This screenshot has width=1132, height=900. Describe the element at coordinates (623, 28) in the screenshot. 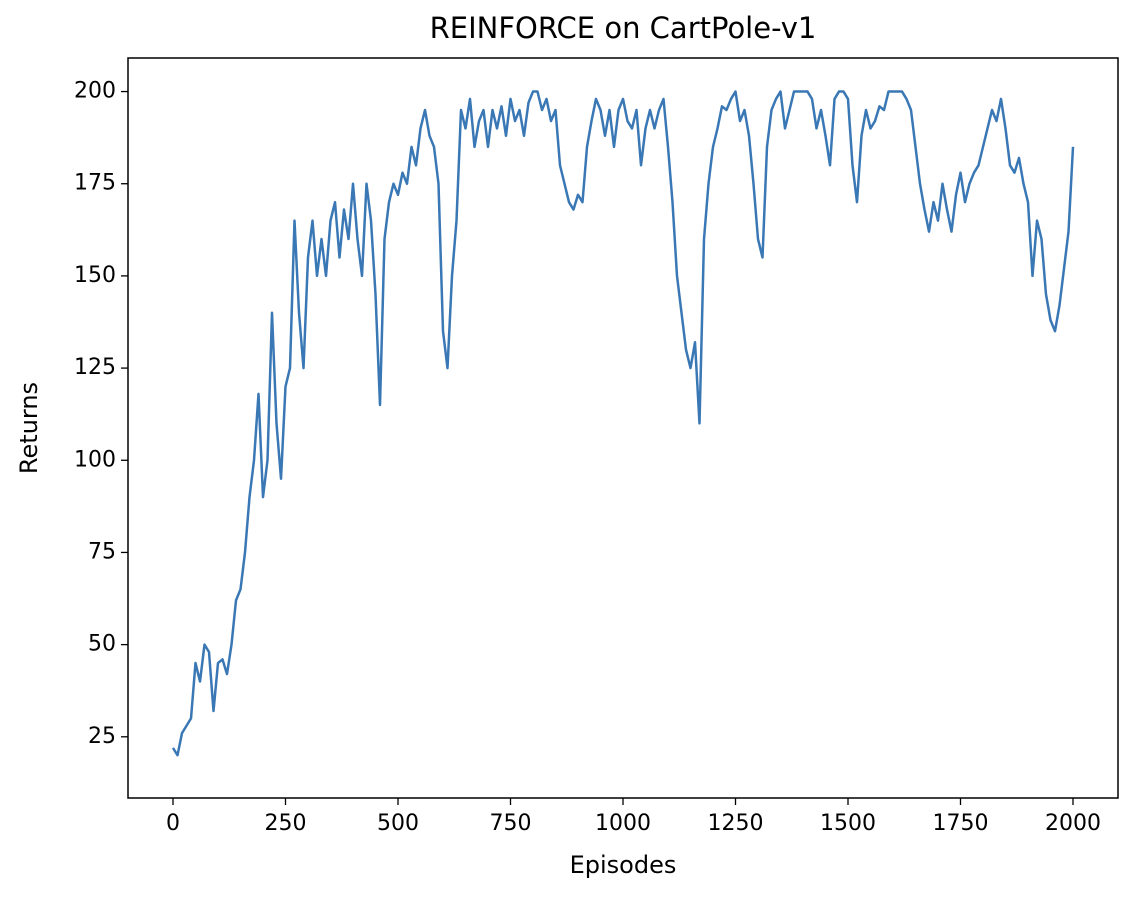

I see `chart-title: REINFORCE on CartPole-v1` at that location.